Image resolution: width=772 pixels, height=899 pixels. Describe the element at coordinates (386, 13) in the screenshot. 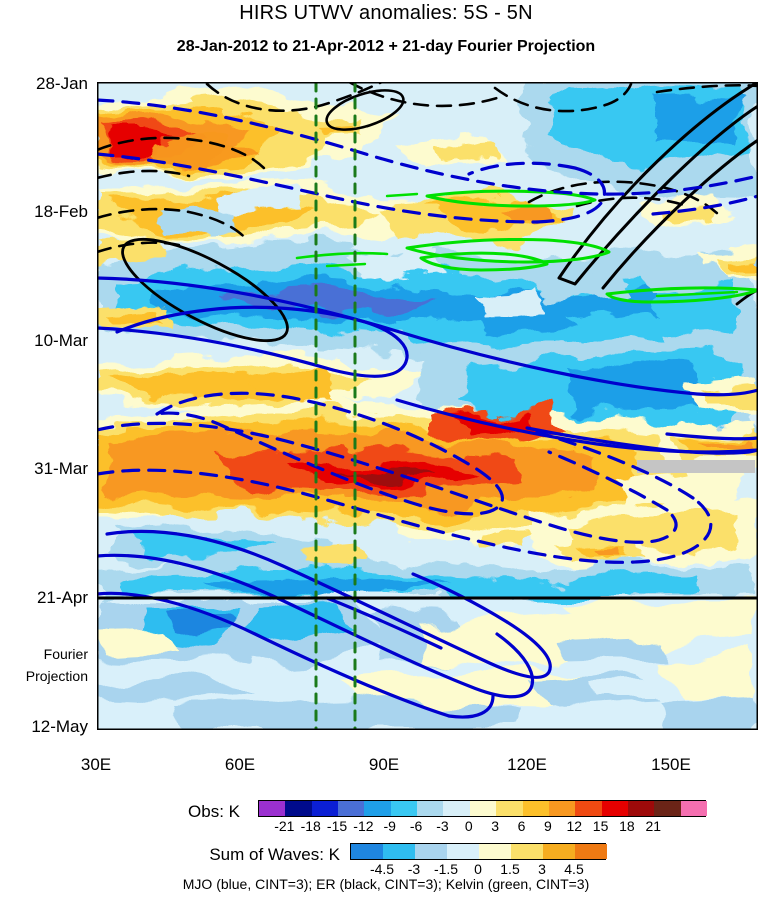

I see `page-title: HIRS UTWV anomalies: 5S - 5N` at that location.